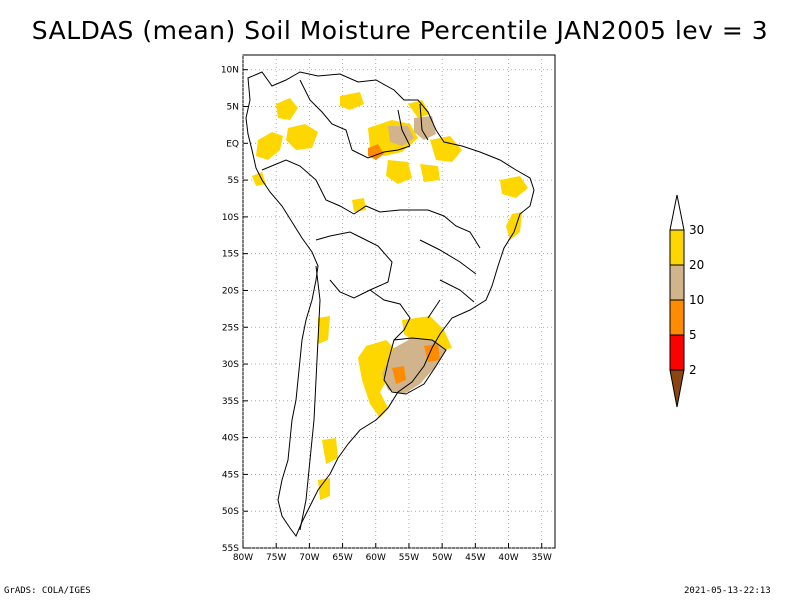 The height and width of the screenshot is (600, 800). I want to click on lat-tick-label: 10N, so click(230, 71).